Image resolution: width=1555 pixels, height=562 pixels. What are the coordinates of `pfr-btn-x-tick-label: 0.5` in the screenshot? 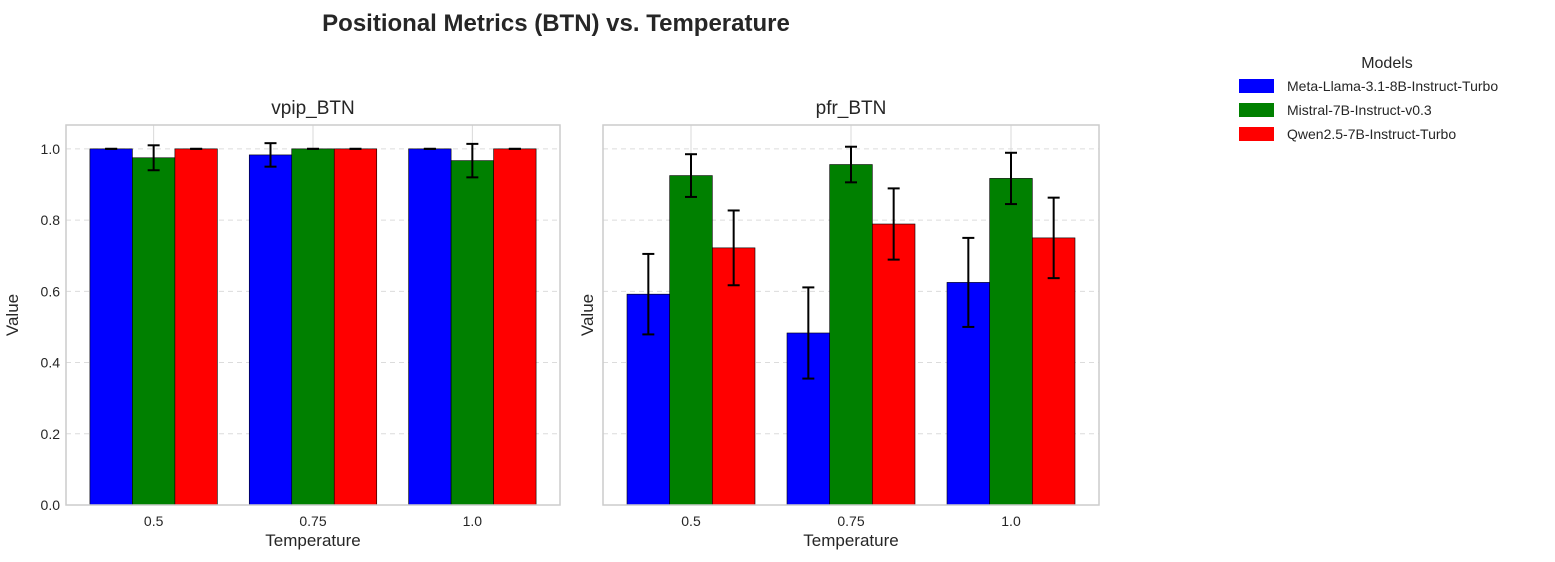 It's located at (691, 521).